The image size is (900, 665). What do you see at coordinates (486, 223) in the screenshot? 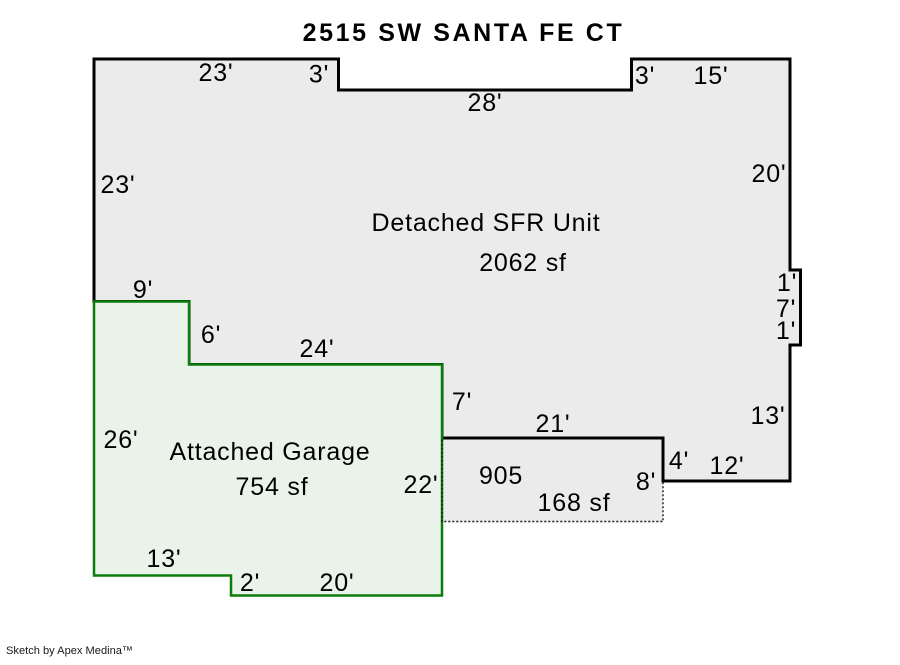
I see `svg-text: Detached SFR Unit` at bounding box center [486, 223].